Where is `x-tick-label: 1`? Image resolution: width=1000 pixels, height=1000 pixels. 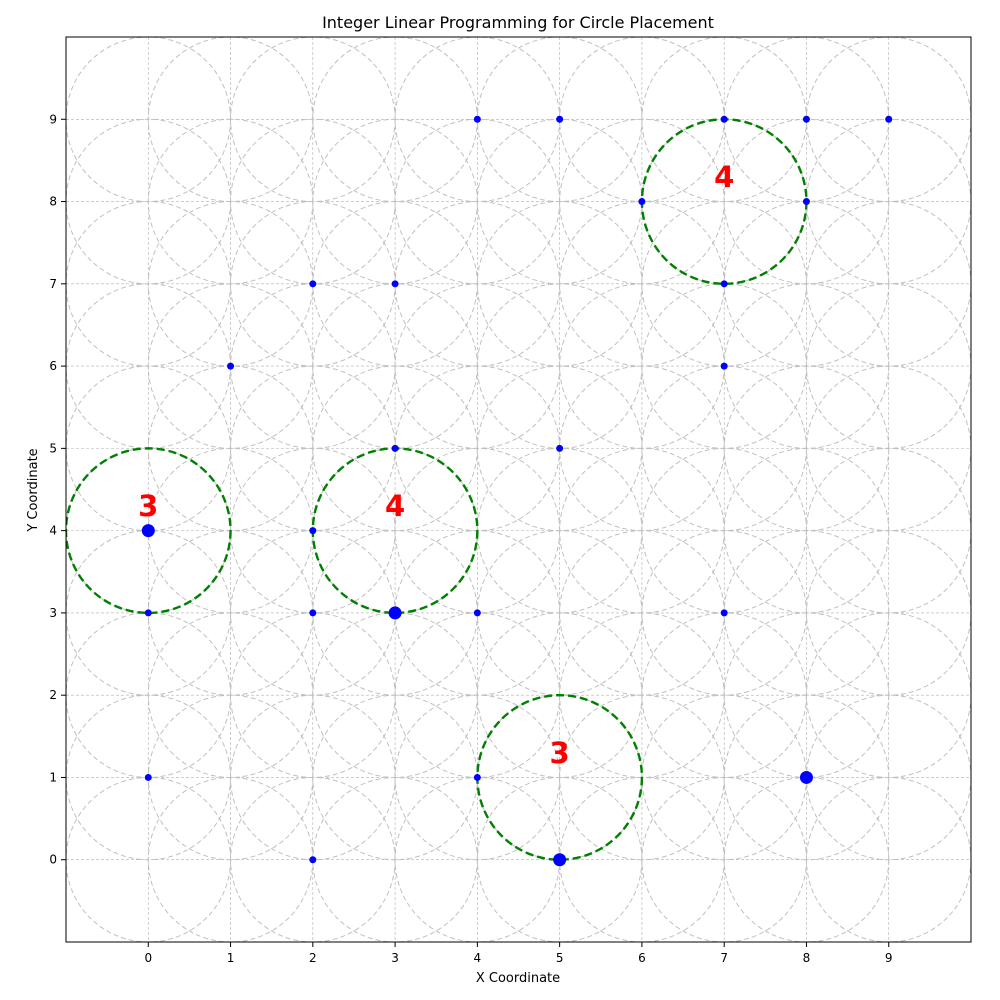 x-tick-label: 1 is located at coordinates (231, 958).